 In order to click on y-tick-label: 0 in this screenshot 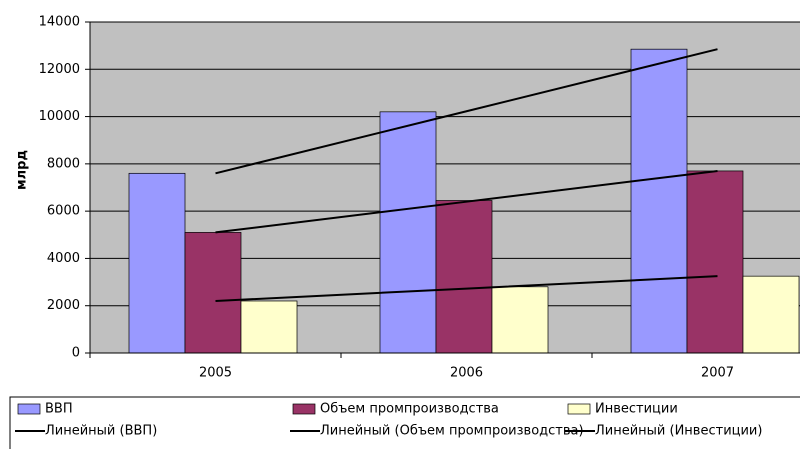, I will do `click(76, 353)`.